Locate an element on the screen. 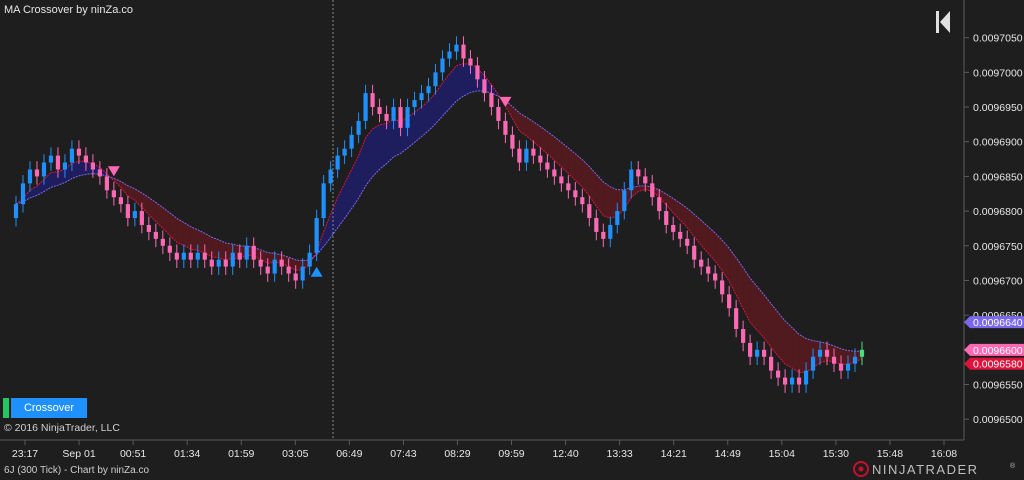 This screenshot has width=1024, height=480. ninjatrader-logo: NINJATRADER ® is located at coordinates (934, 469).